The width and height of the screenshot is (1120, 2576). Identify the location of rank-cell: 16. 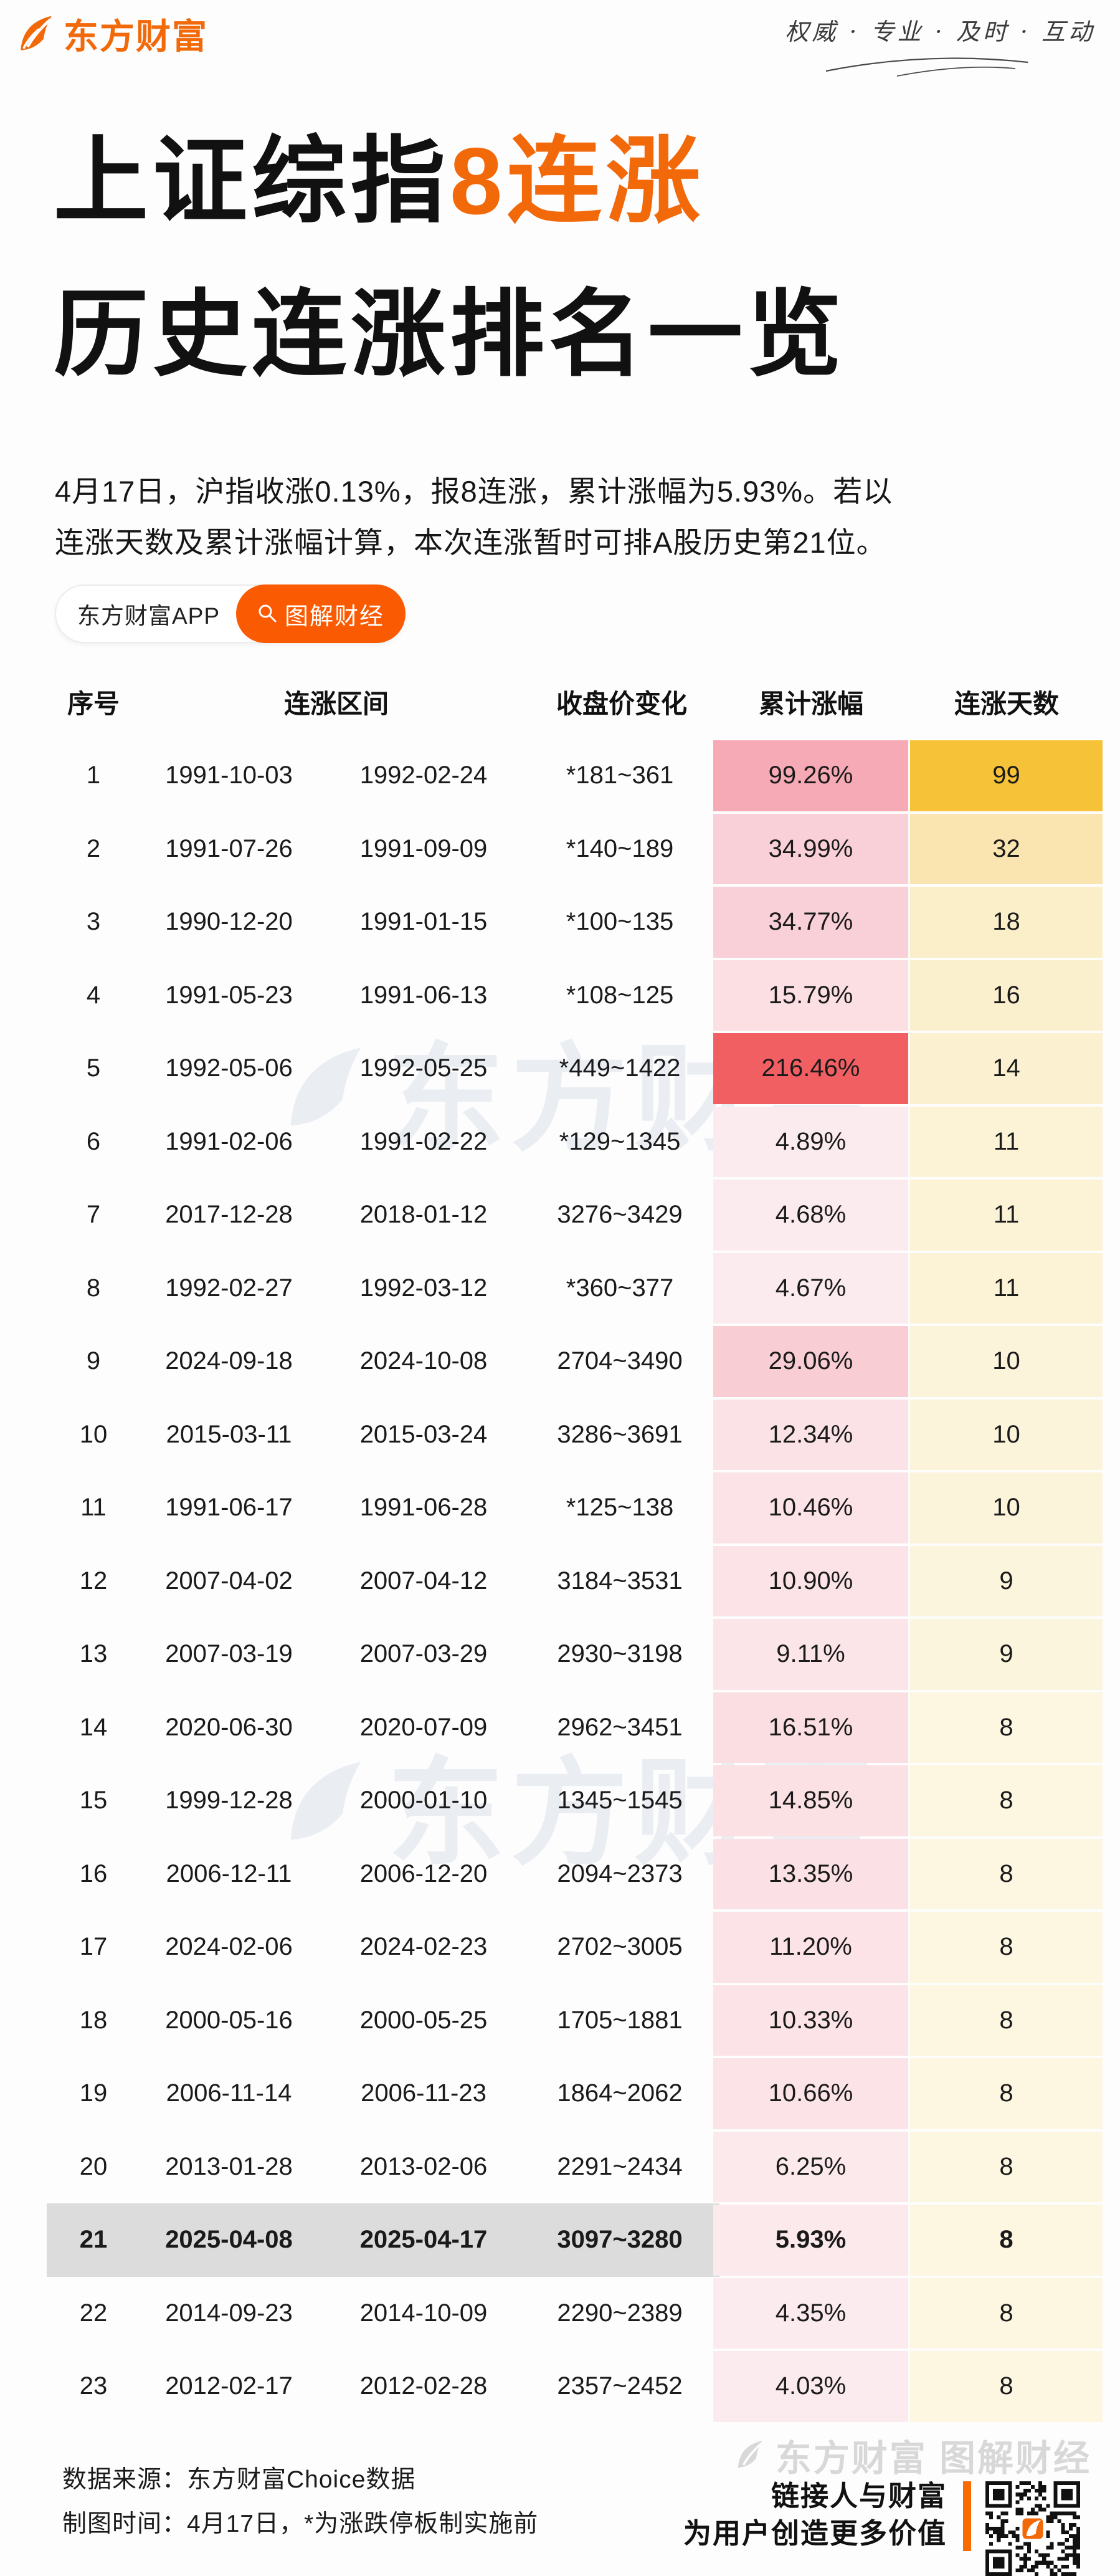
(93, 1873).